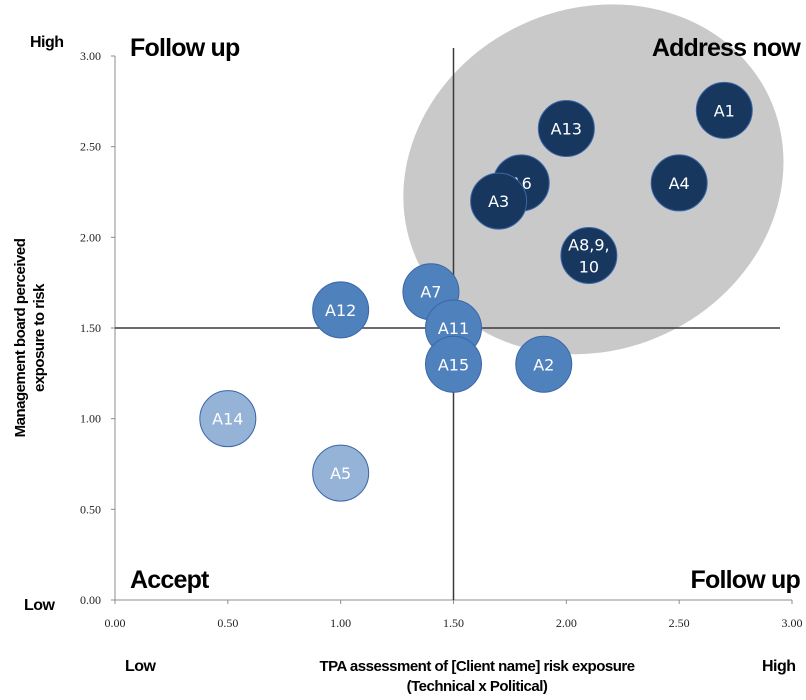 This screenshot has height=700, width=806. I want to click on risk-point-label: A1, so click(724, 110).